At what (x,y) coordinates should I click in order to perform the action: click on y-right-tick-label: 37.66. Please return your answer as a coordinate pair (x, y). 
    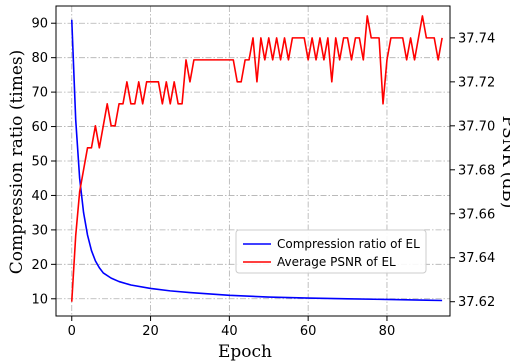
    Looking at the image, I should click on (476, 214).